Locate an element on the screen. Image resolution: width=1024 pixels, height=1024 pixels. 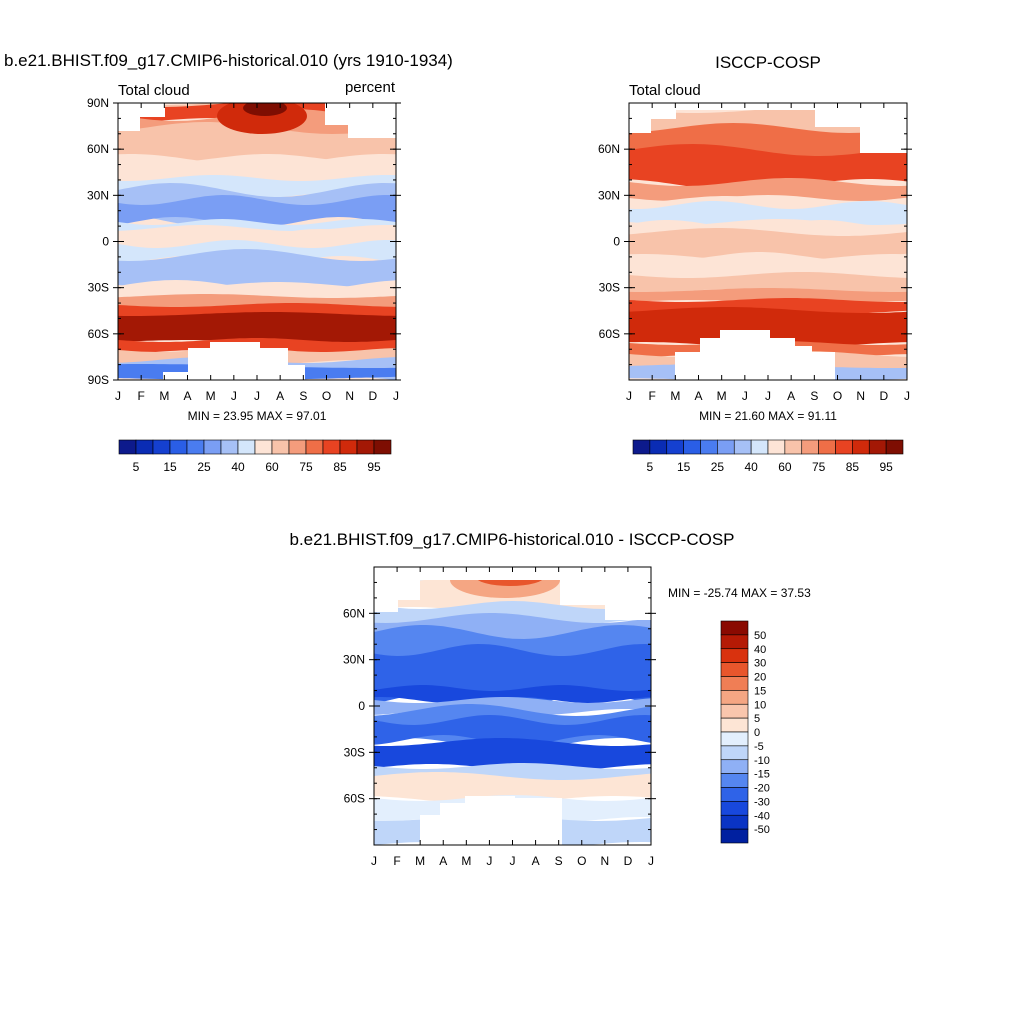
colorbar-label: 25 is located at coordinates (204, 467).